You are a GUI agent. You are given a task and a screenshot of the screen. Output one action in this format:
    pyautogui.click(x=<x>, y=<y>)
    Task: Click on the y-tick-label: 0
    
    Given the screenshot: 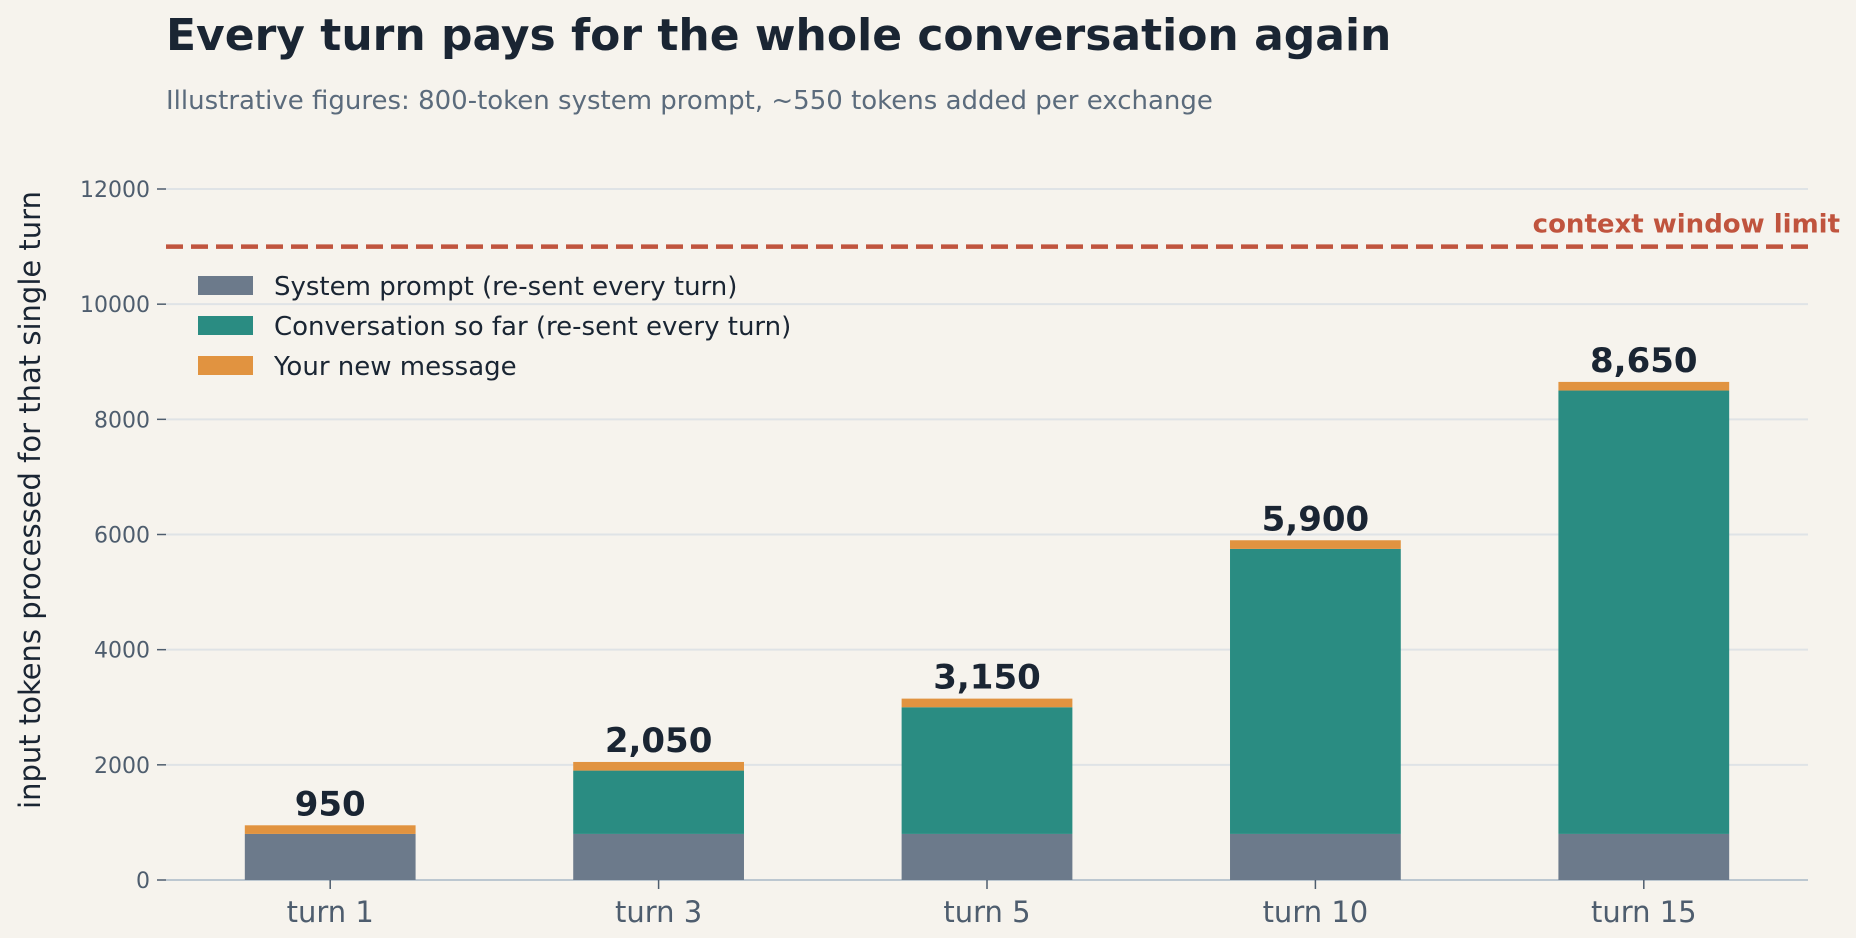 What is the action you would take?
    pyautogui.click(x=143, y=881)
    